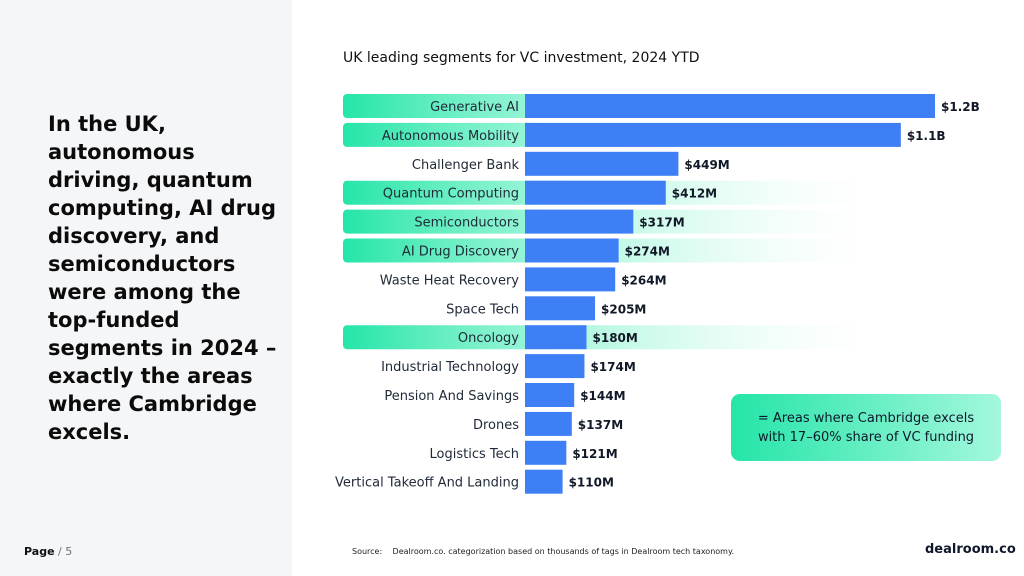 This screenshot has height=576, width=1024. I want to click on category-label: Vertical Takeoff And Landing, so click(427, 483).